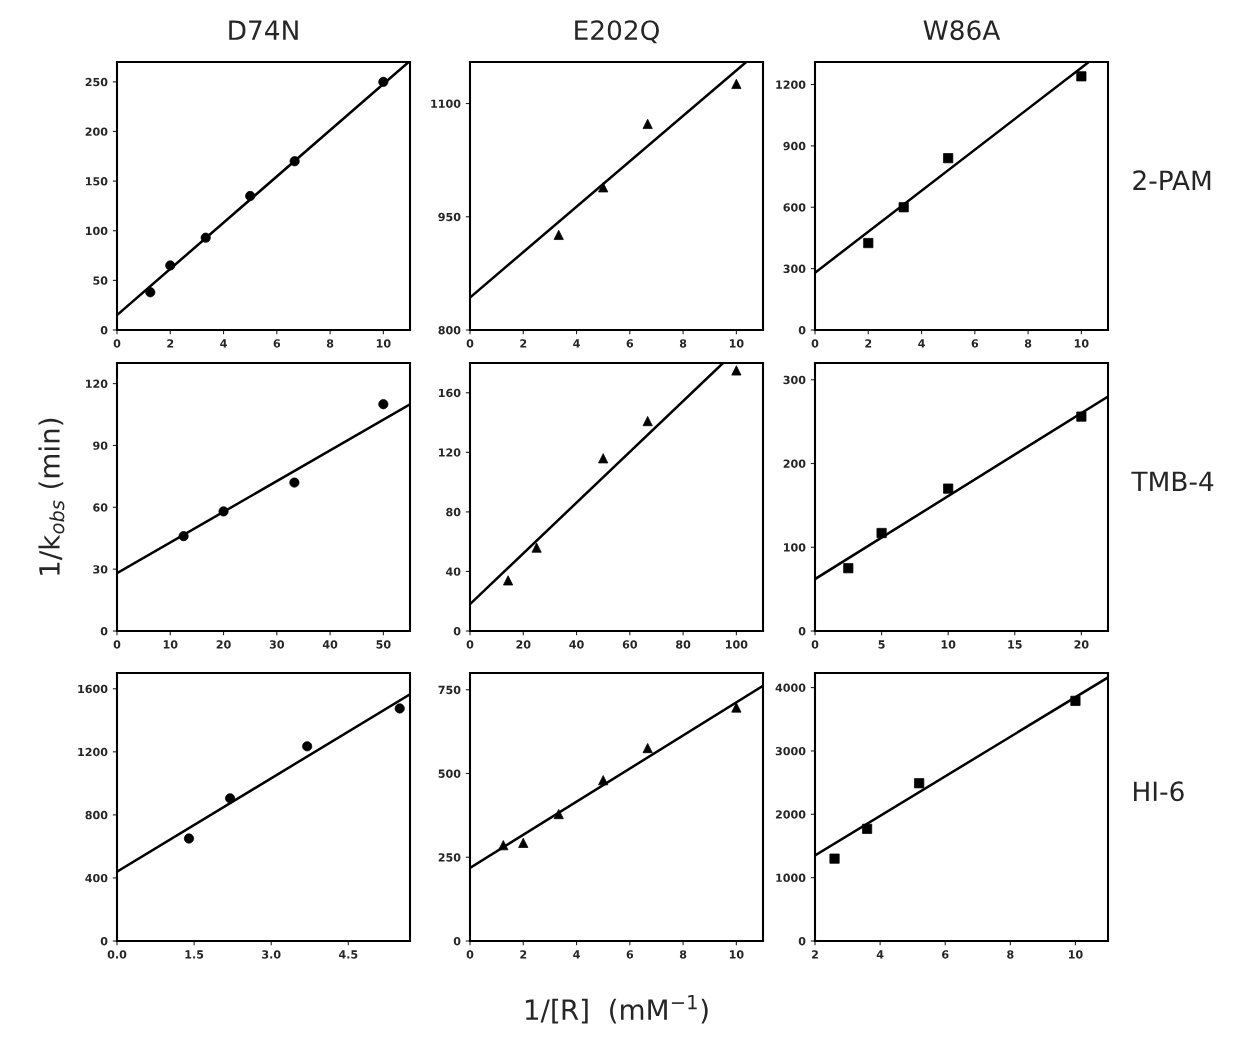 The height and width of the screenshot is (1044, 1236). I want to click on y-tick-label: 950, so click(449, 217).